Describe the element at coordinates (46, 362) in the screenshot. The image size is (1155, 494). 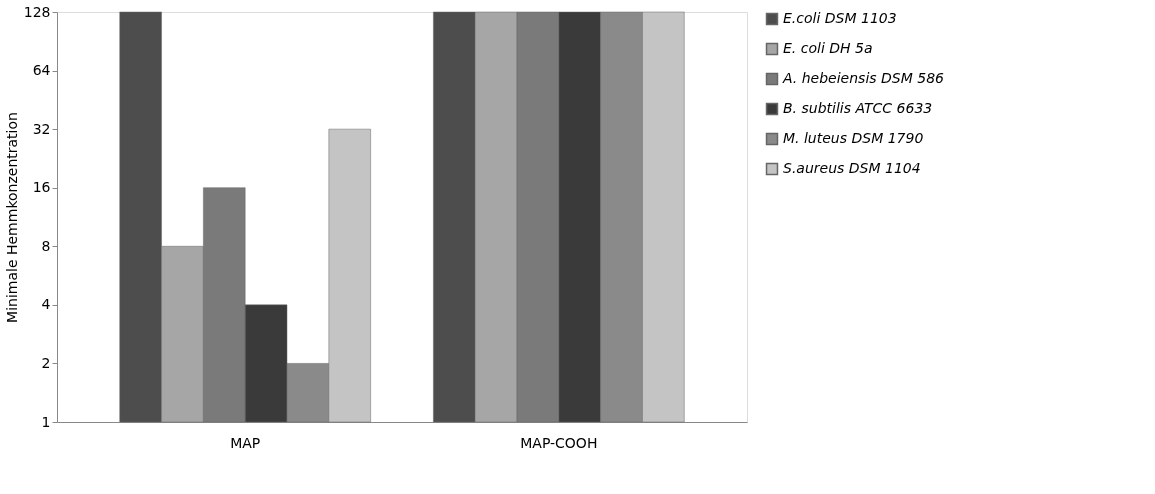
I see `y-tick-label: 2` at that location.